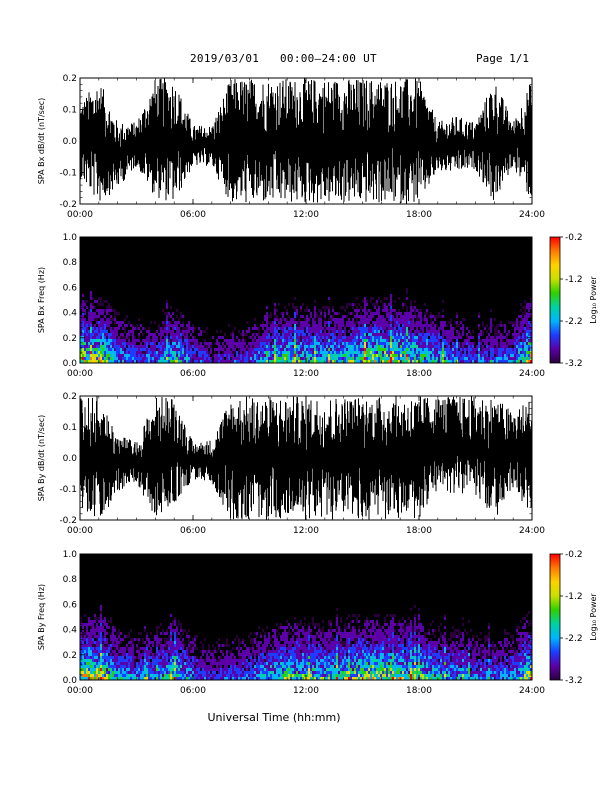 The width and height of the screenshot is (612, 792). I want to click on page-number: Page 1/1, so click(502, 58).